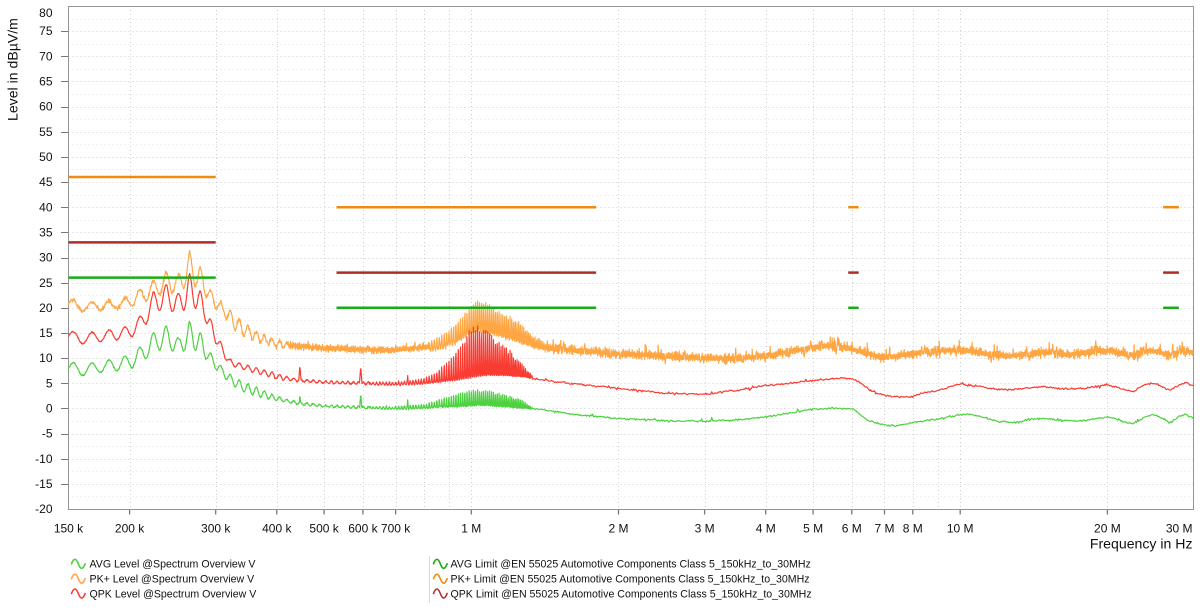  Describe the element at coordinates (46, 157) in the screenshot. I see `svg-text: 50` at that location.